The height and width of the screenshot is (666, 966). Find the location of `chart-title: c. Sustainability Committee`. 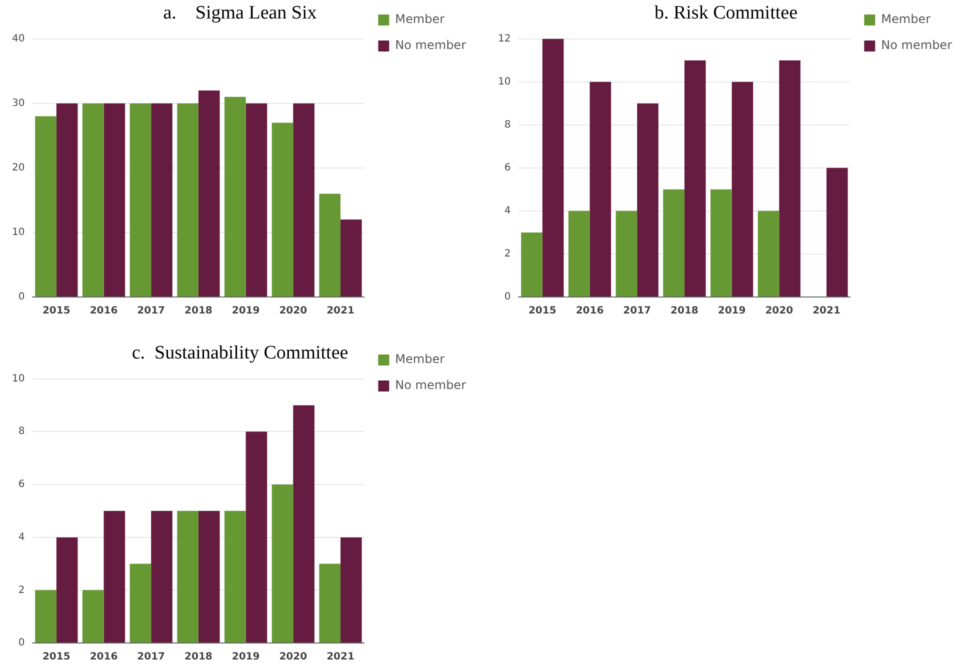

chart-title: c. Sustainability Committee is located at coordinates (240, 353).